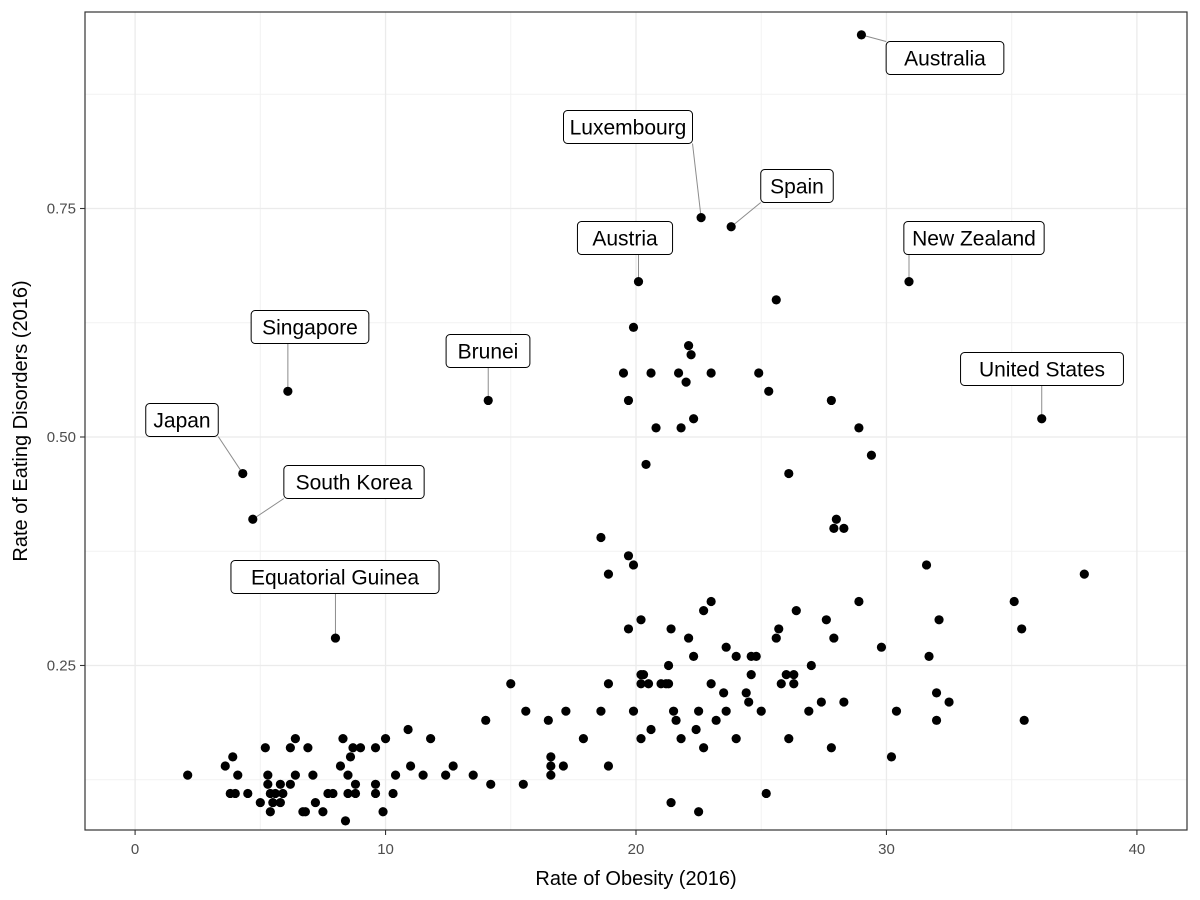 The width and height of the screenshot is (1200, 900). I want to click on annotation-label-text: Brunei, so click(488, 352).